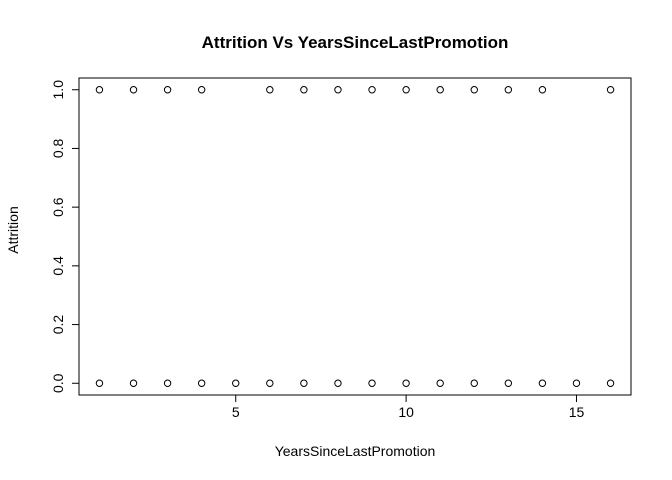 The width and height of the screenshot is (672, 480). What do you see at coordinates (64, 236) in the screenshot?
I see `y-axis: 0.0 0.2 0.4 0.6 0.8 1.0` at bounding box center [64, 236].